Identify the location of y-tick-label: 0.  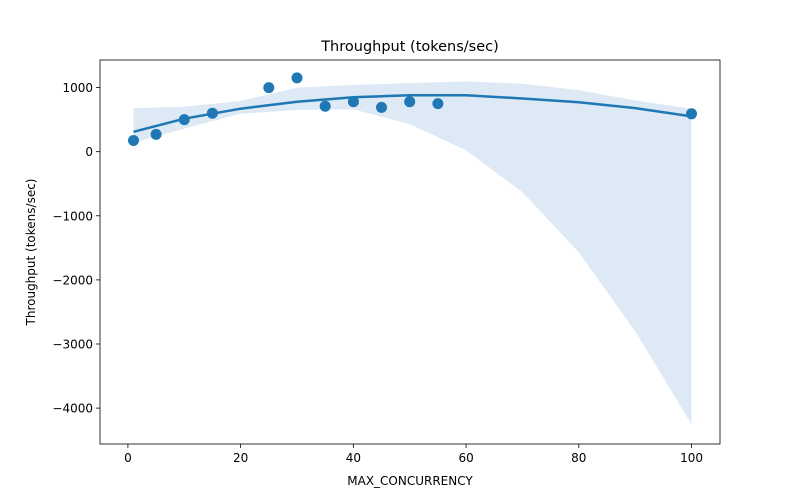
(89, 152).